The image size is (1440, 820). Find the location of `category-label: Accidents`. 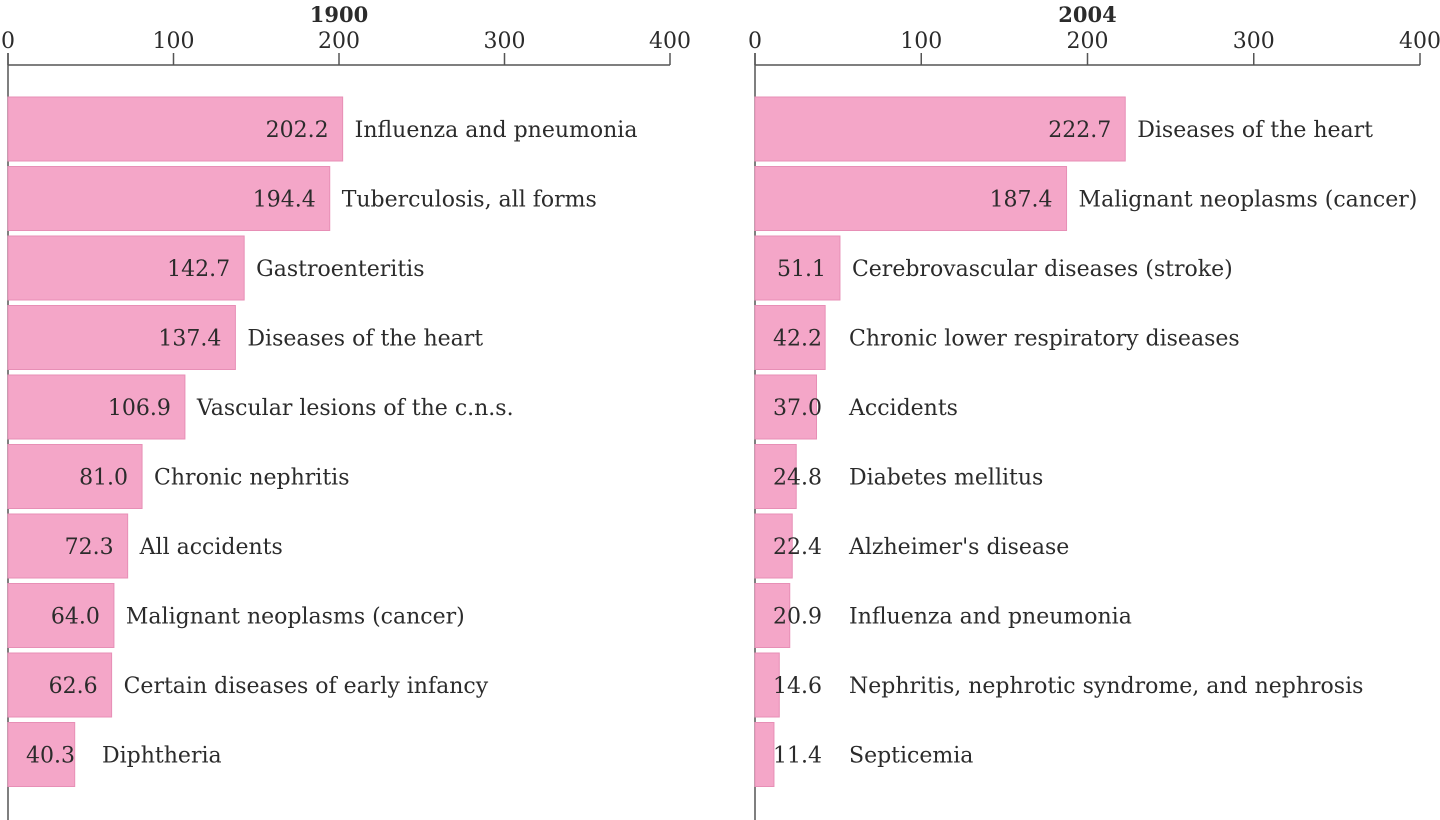

category-label: Accidents is located at coordinates (903, 408).